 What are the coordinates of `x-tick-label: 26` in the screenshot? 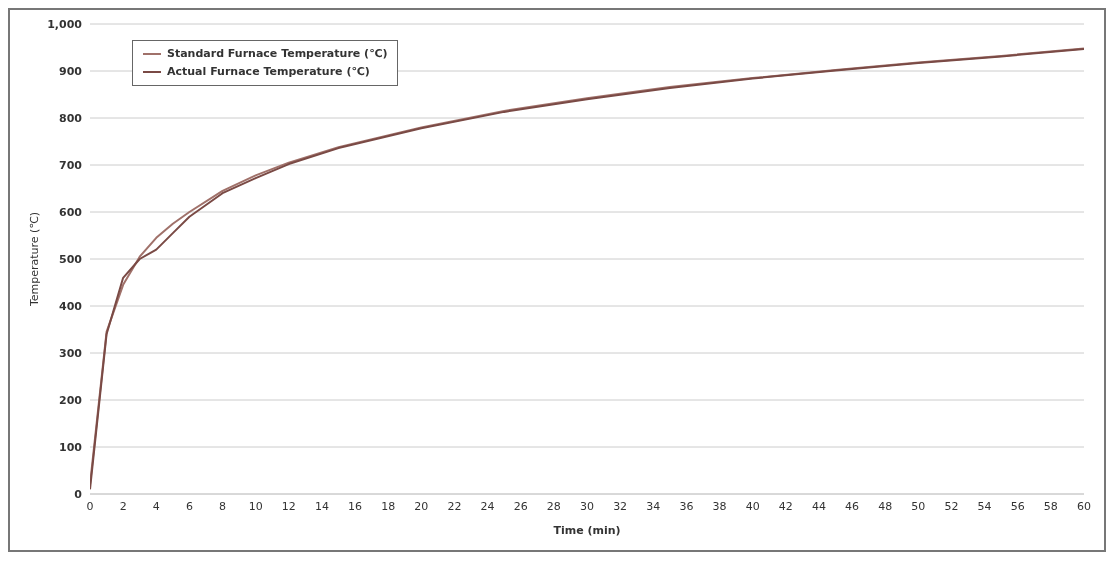 It's located at (520, 506).